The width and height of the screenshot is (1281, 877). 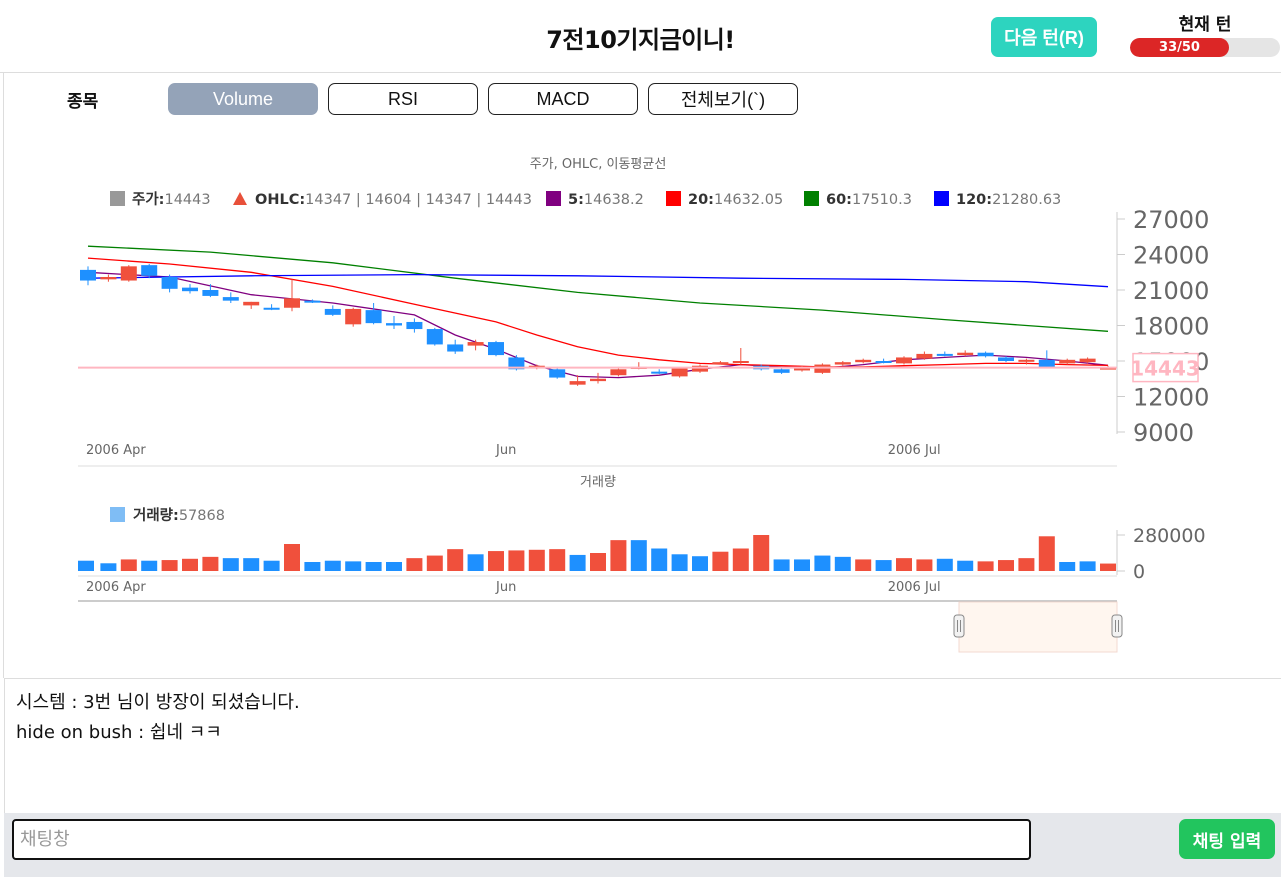 I want to click on chat-message: hide on bush : 쉽네 ㅋㅋ, so click(x=119, y=732).